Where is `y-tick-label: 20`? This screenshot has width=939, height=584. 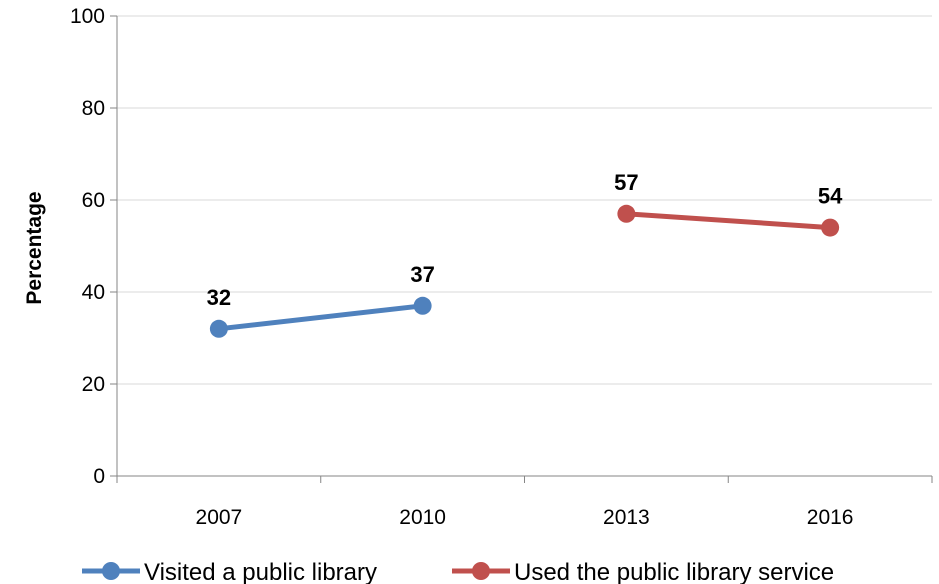 y-tick-label: 20 is located at coordinates (93, 384).